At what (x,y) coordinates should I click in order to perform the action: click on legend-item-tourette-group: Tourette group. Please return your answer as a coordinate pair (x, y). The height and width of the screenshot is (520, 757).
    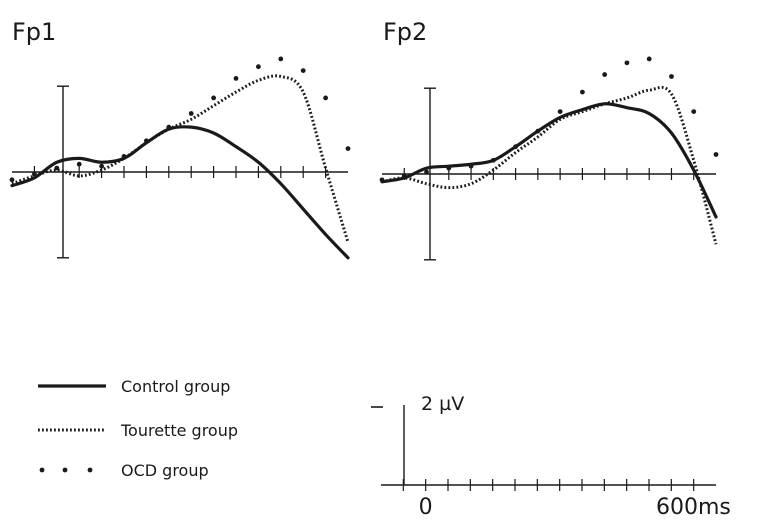
    Looking at the image, I should click on (138, 430).